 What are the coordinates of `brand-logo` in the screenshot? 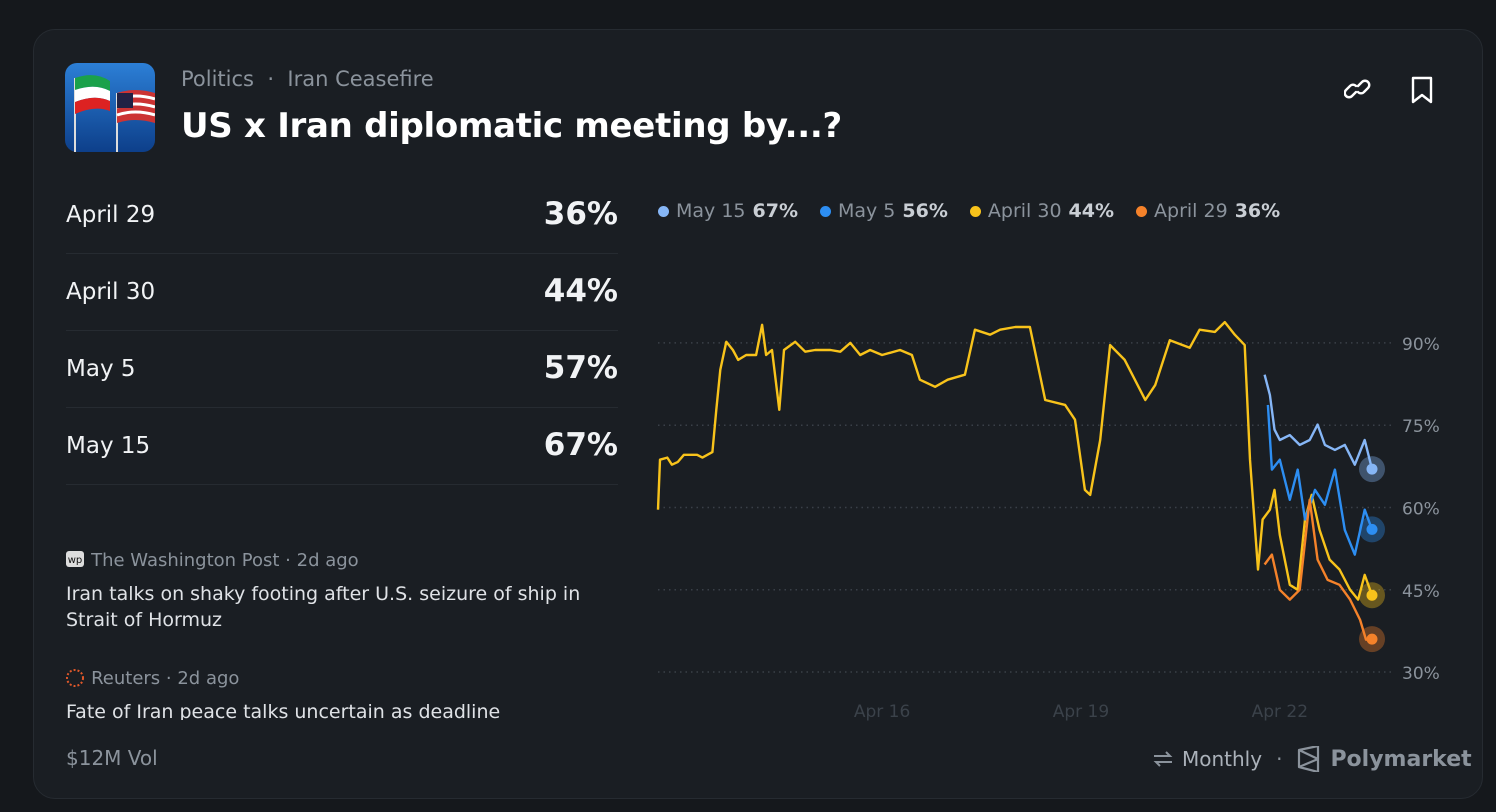 It's located at (1309, 759).